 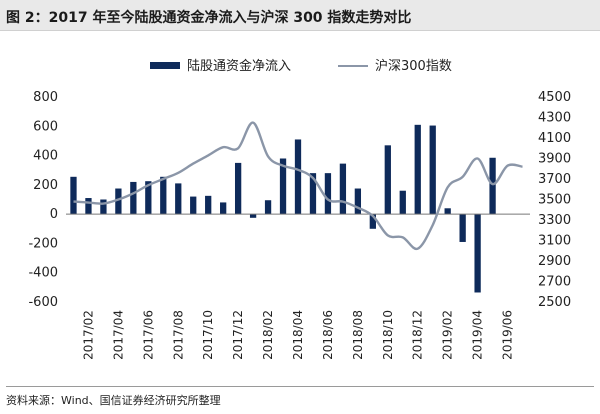 I want to click on y-right-tick-label: 4500, so click(x=554, y=97).